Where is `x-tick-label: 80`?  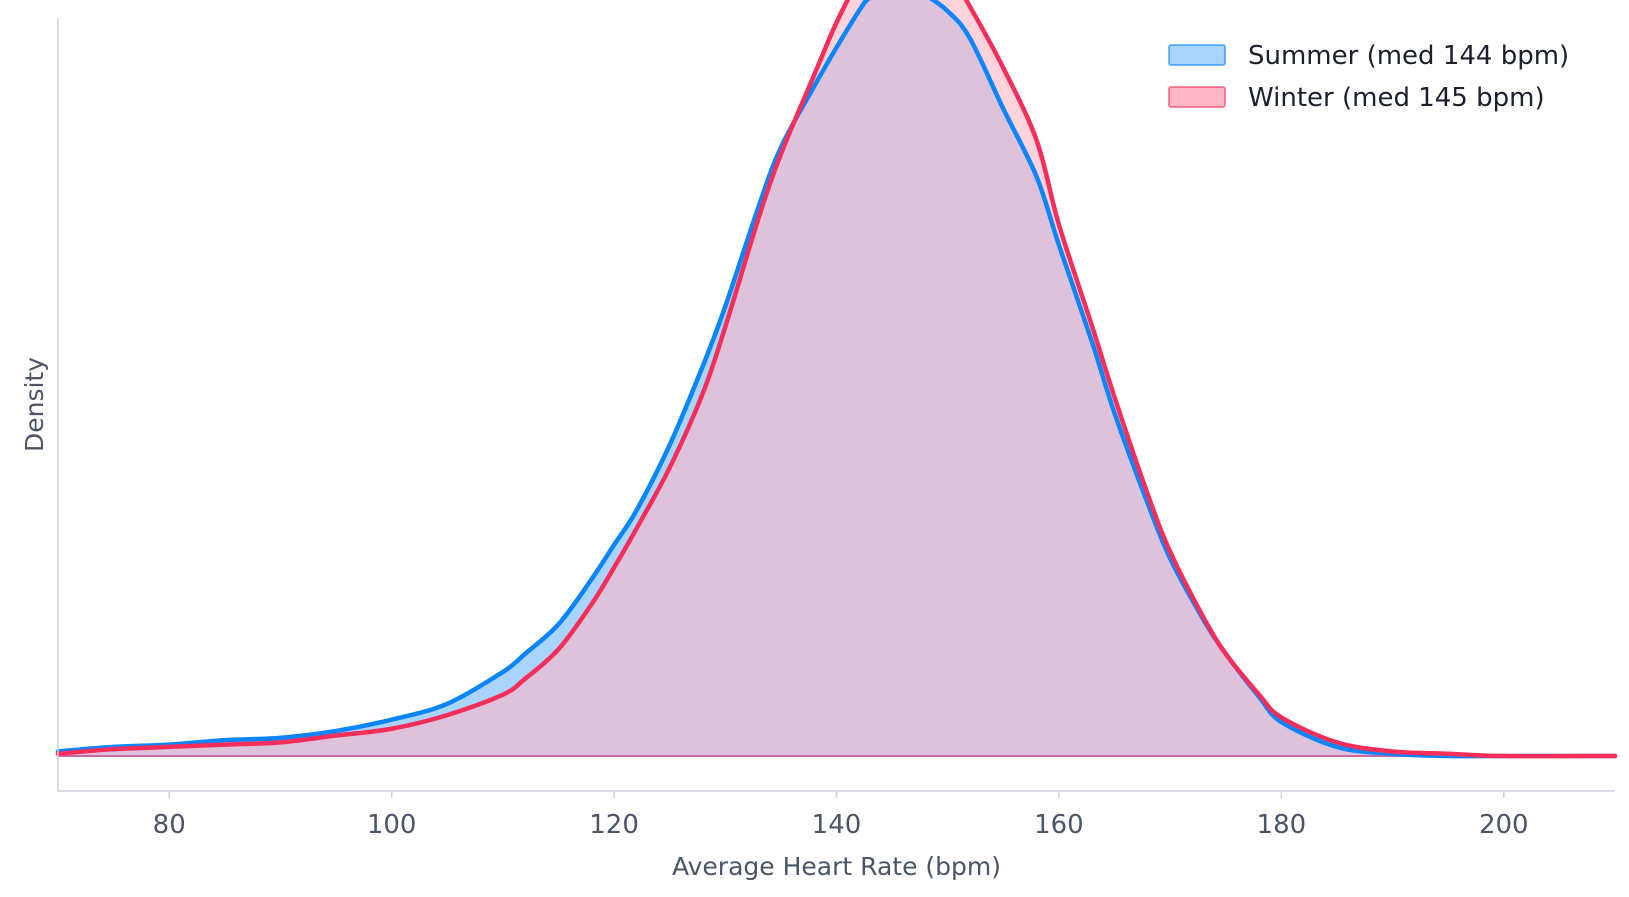 x-tick-label: 80 is located at coordinates (169, 825).